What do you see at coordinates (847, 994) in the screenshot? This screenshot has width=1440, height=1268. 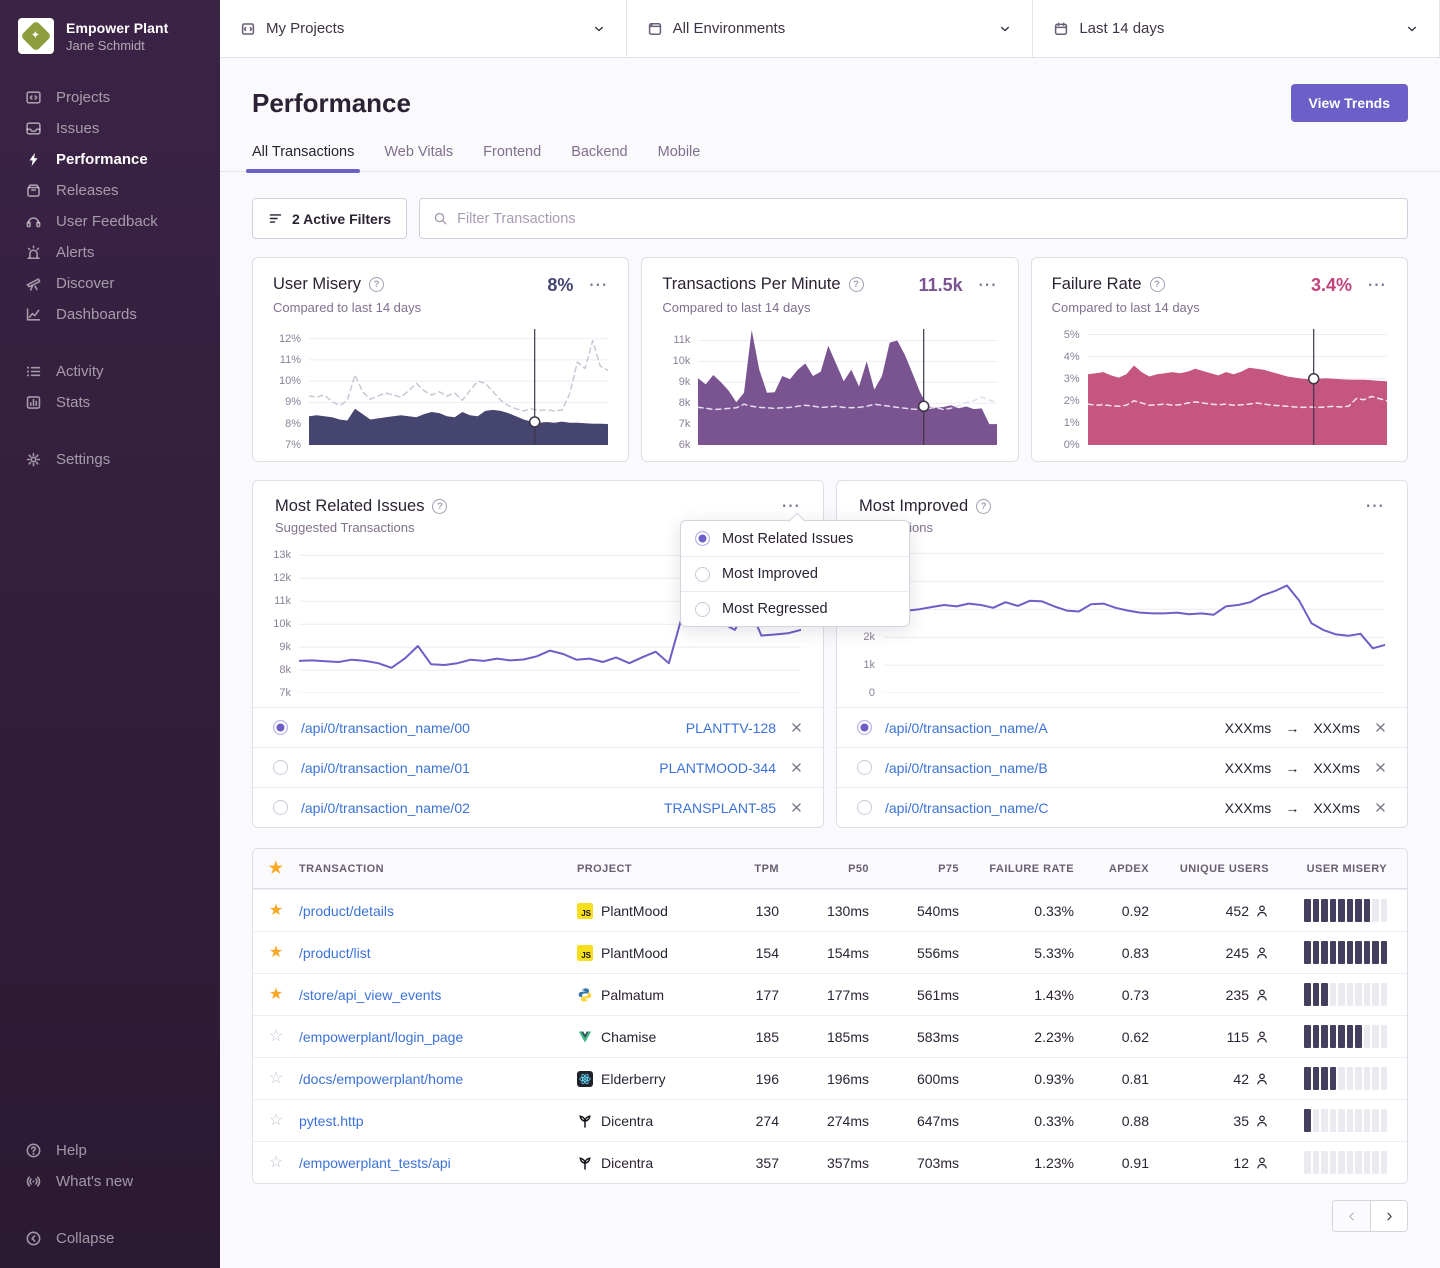 I see `p50-value: 177ms` at bounding box center [847, 994].